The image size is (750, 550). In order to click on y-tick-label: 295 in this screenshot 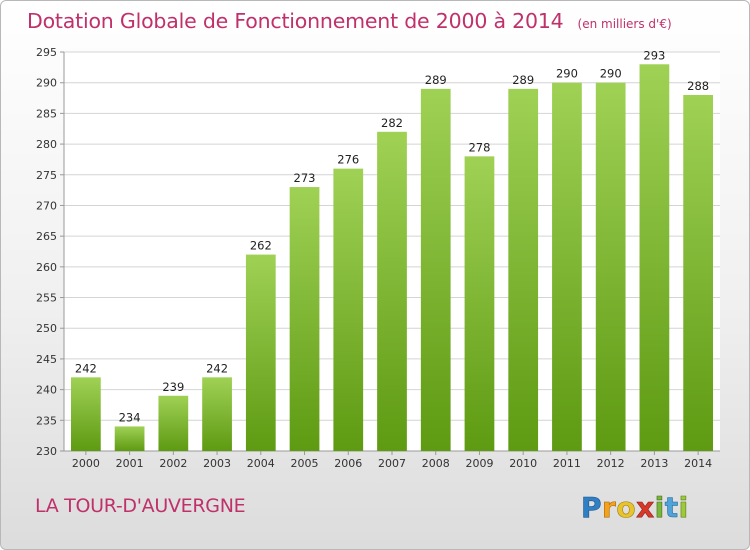, I will do `click(46, 52)`.